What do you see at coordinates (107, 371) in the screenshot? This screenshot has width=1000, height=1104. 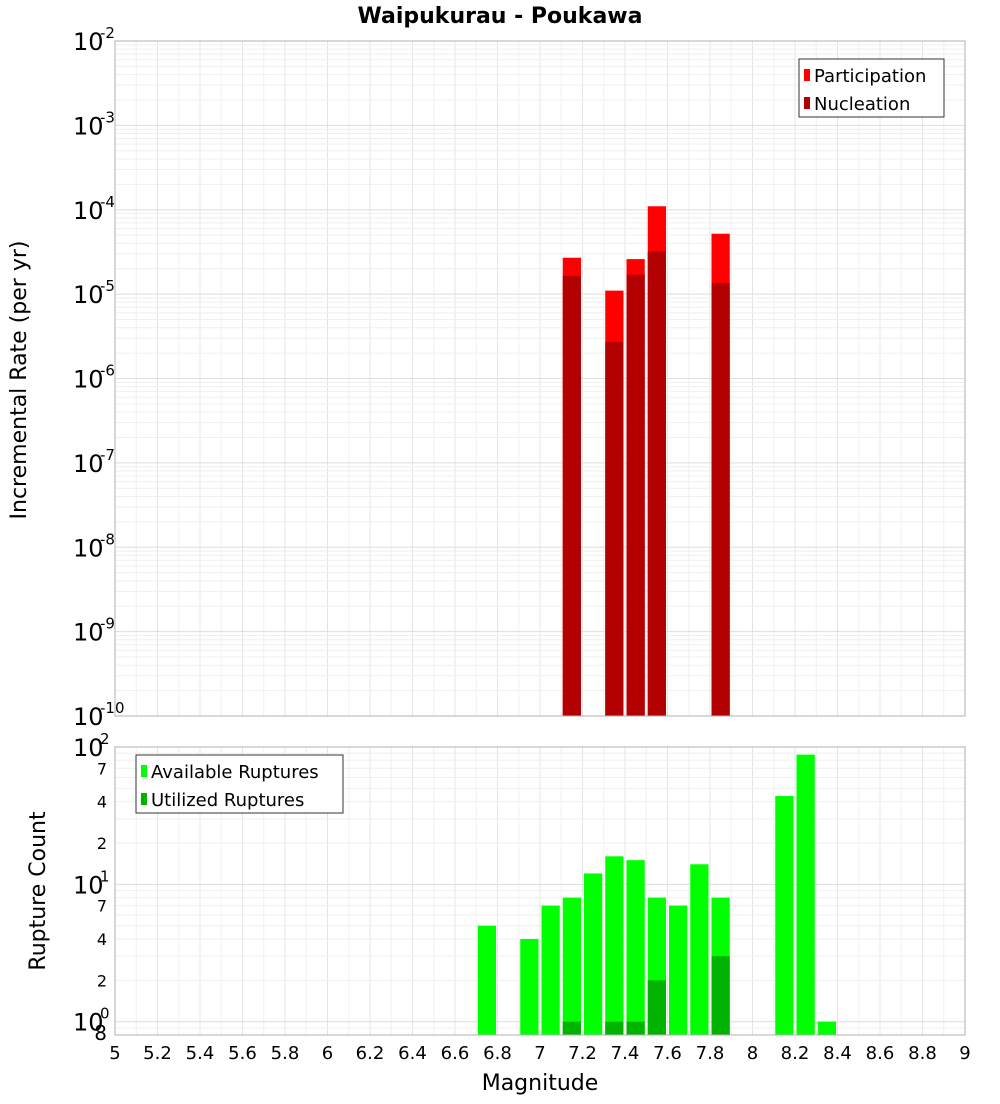 I see `top-y-tick-exp: -6` at bounding box center [107, 371].